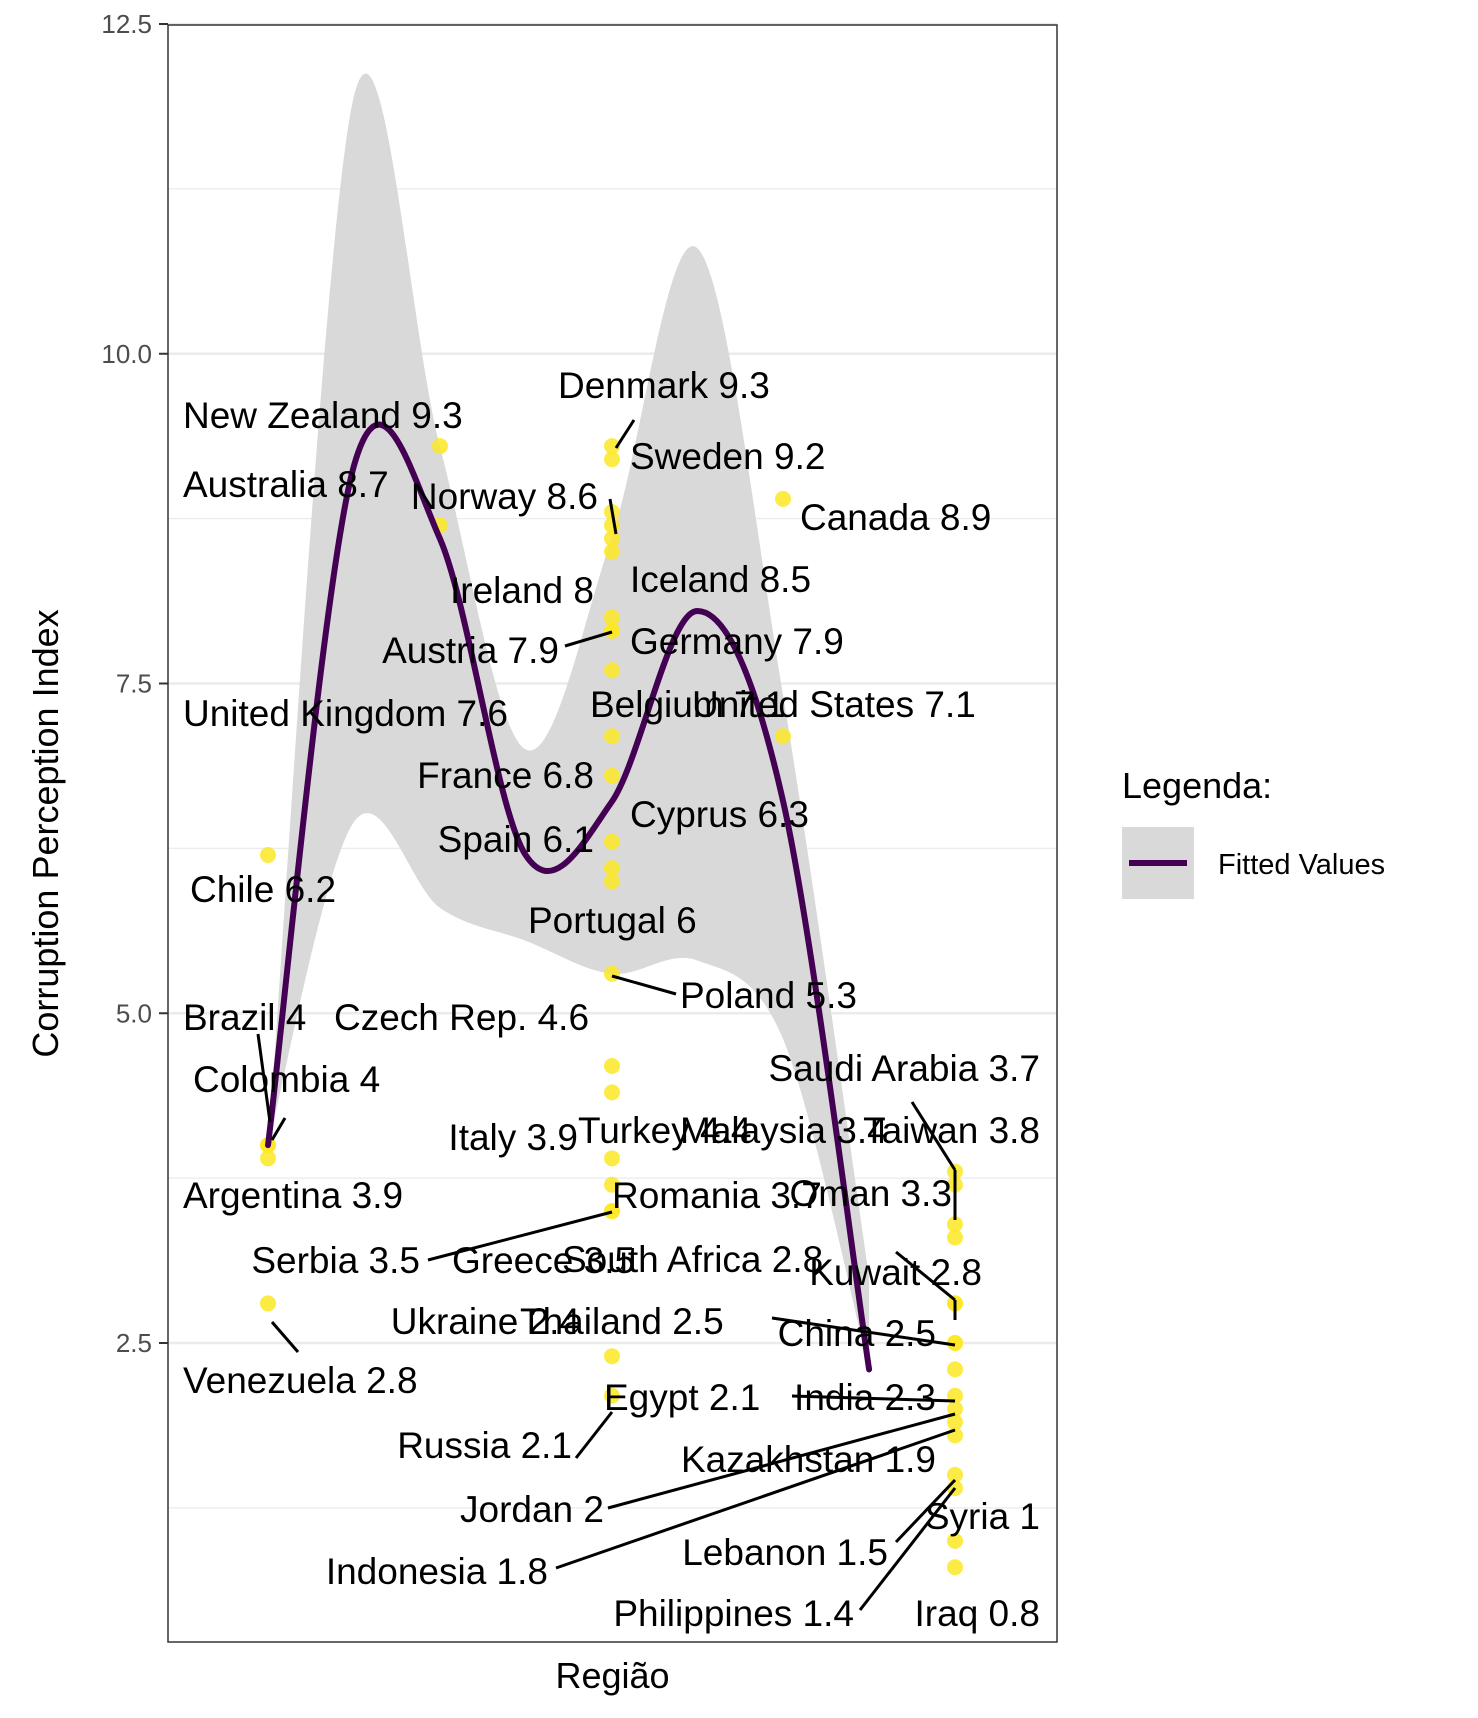 This screenshot has height=1718, width=1478. I want to click on point-label: Serbia 3.5, so click(335, 1260).